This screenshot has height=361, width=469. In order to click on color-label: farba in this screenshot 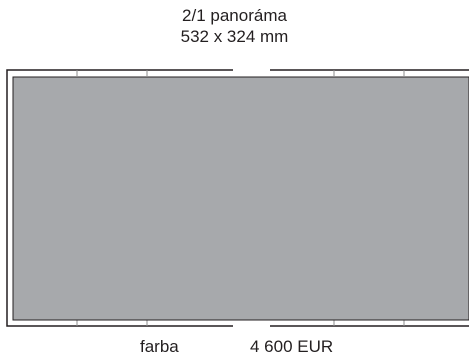, I will do `click(159, 346)`.